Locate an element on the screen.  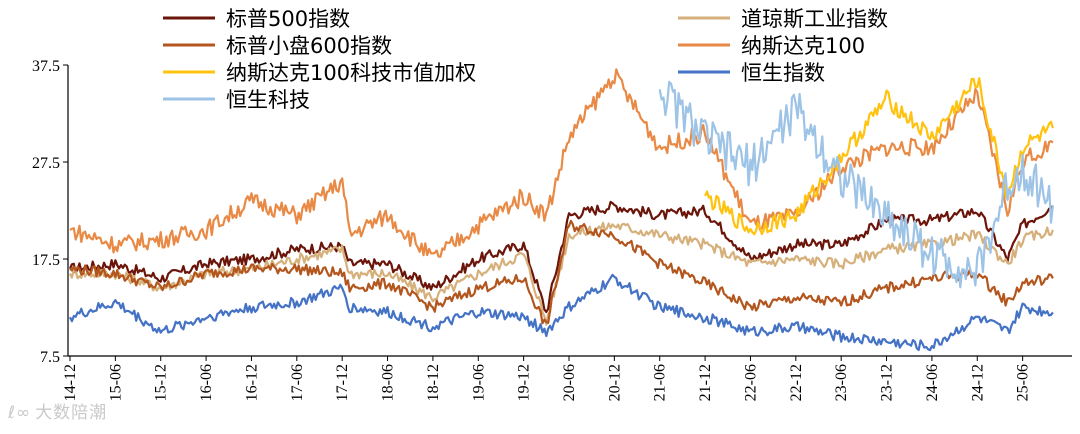
y-tick-label: 27.5 is located at coordinates (46, 163).